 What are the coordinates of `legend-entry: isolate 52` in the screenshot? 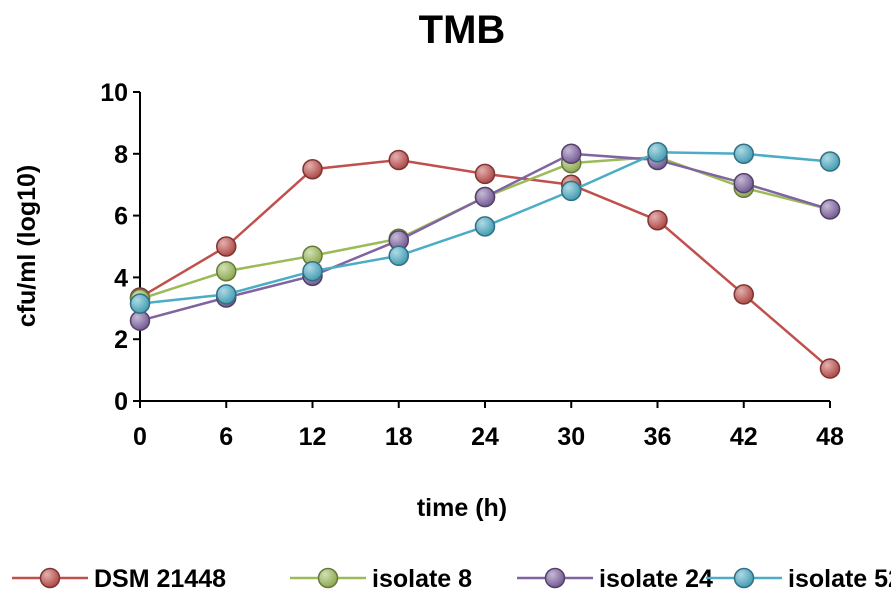 It's located at (798, 579).